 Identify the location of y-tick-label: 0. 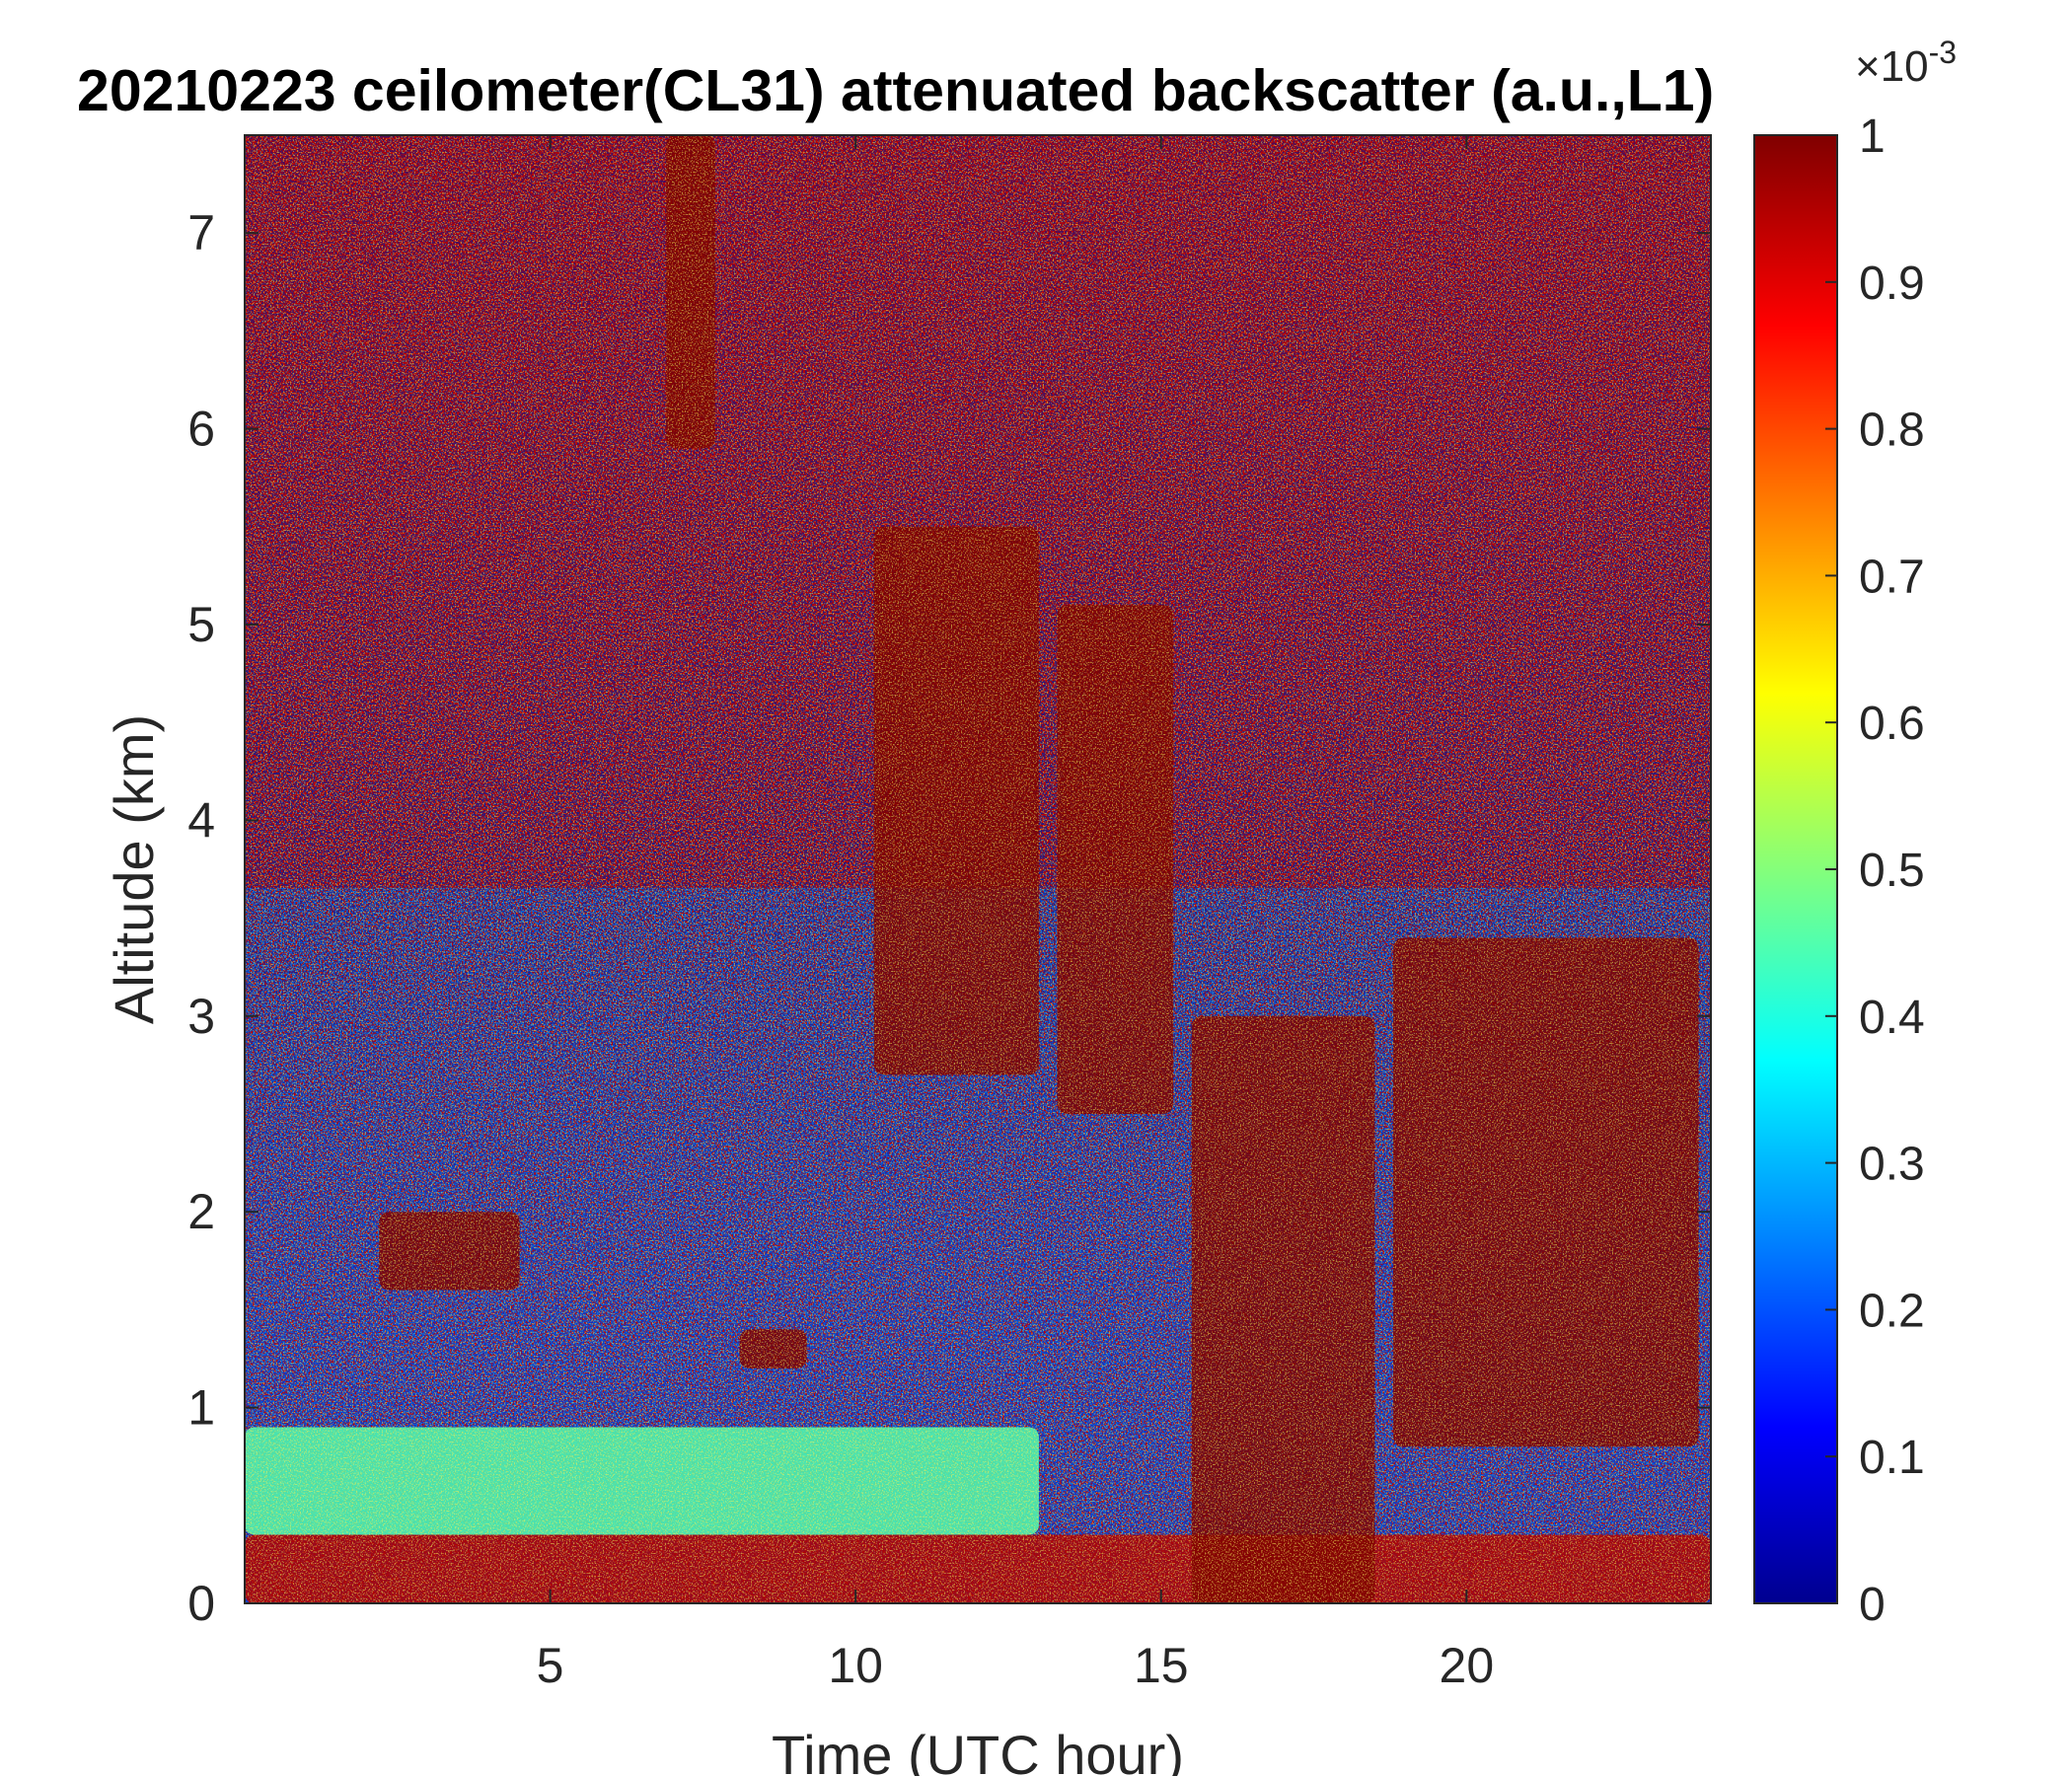
(201, 1603).